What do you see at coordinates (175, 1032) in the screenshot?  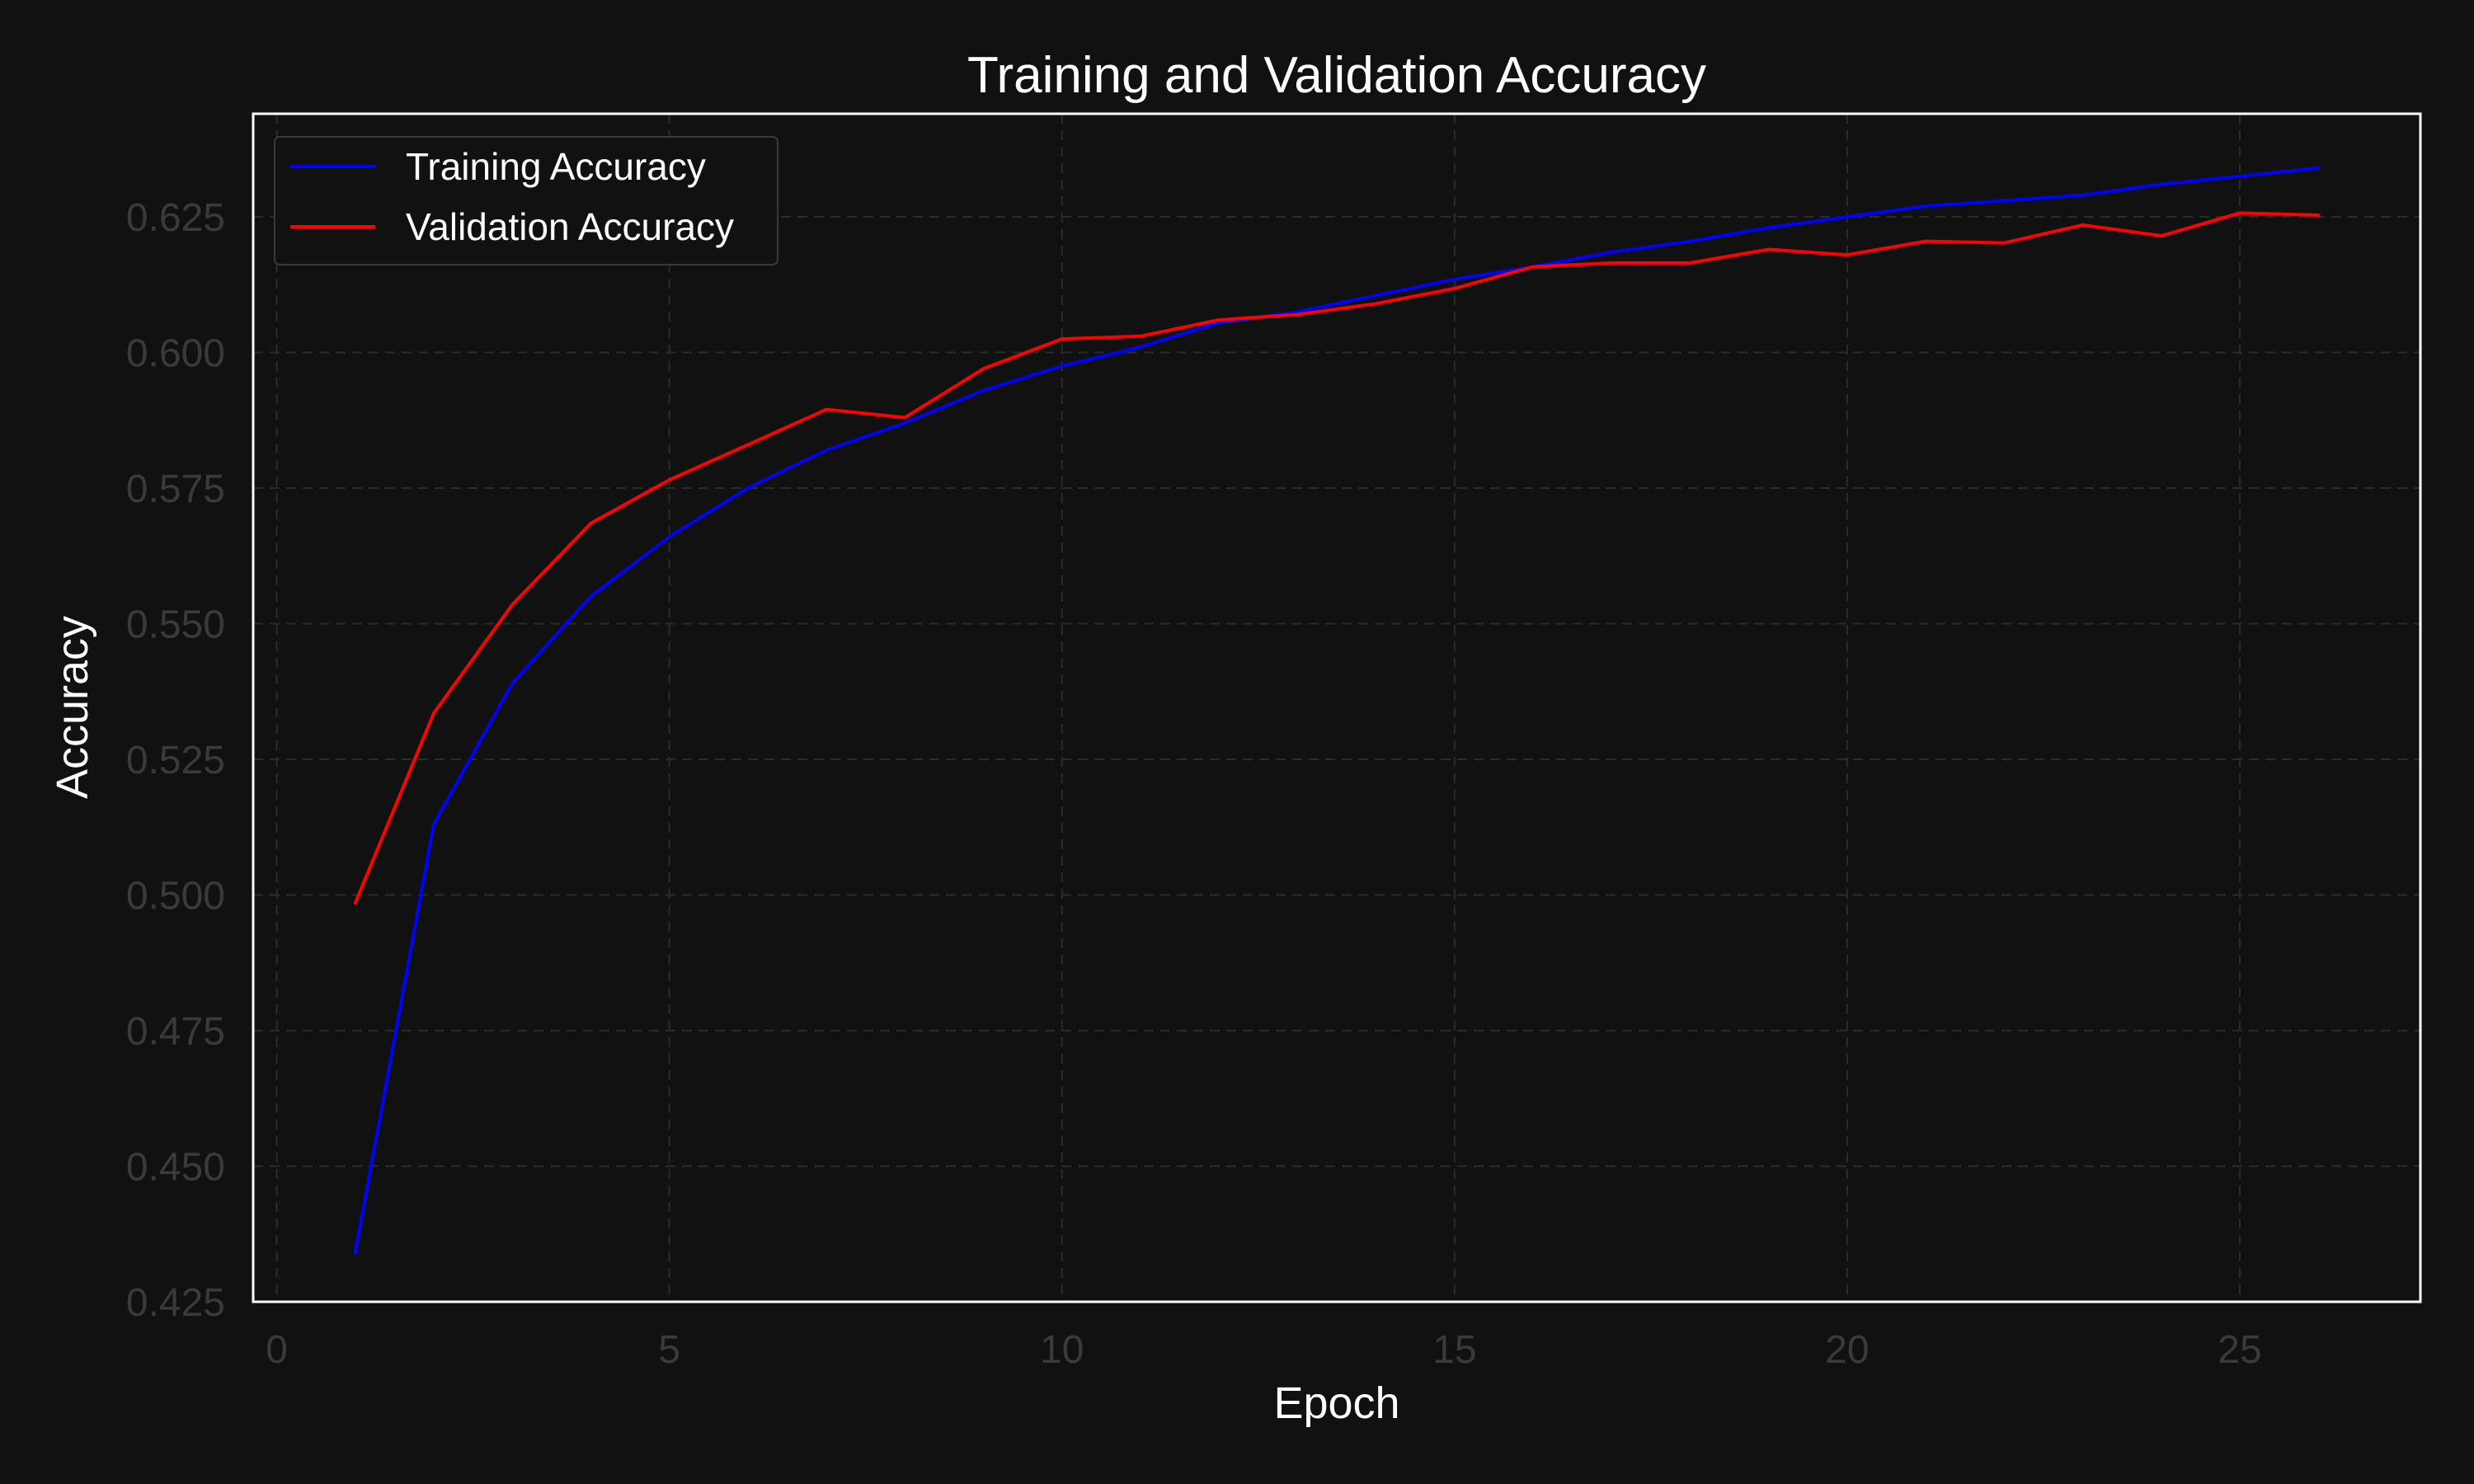 I see `y-tick-label: 0.475` at bounding box center [175, 1032].